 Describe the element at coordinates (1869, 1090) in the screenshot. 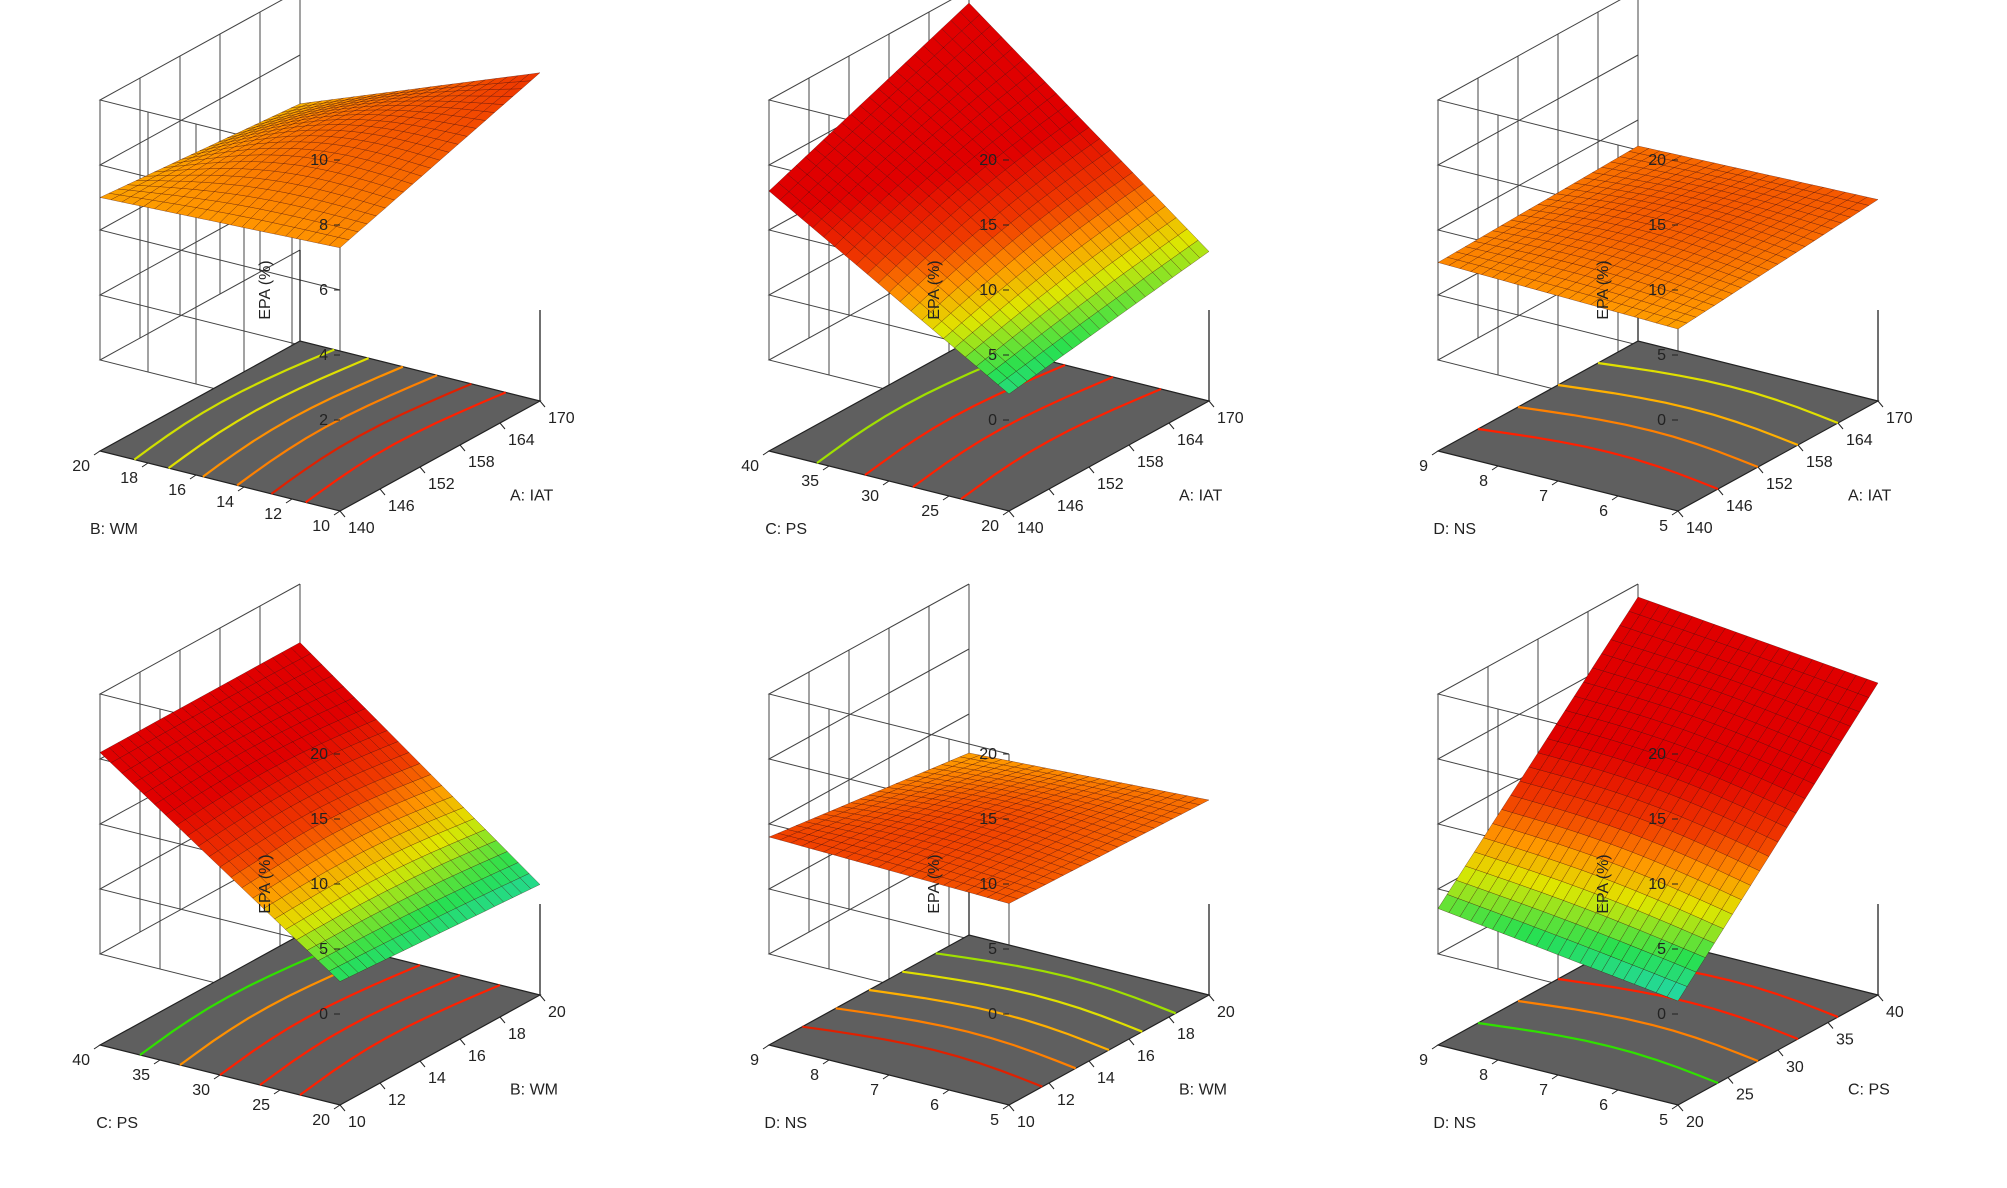

I see `x-axis-title: C: PS` at that location.